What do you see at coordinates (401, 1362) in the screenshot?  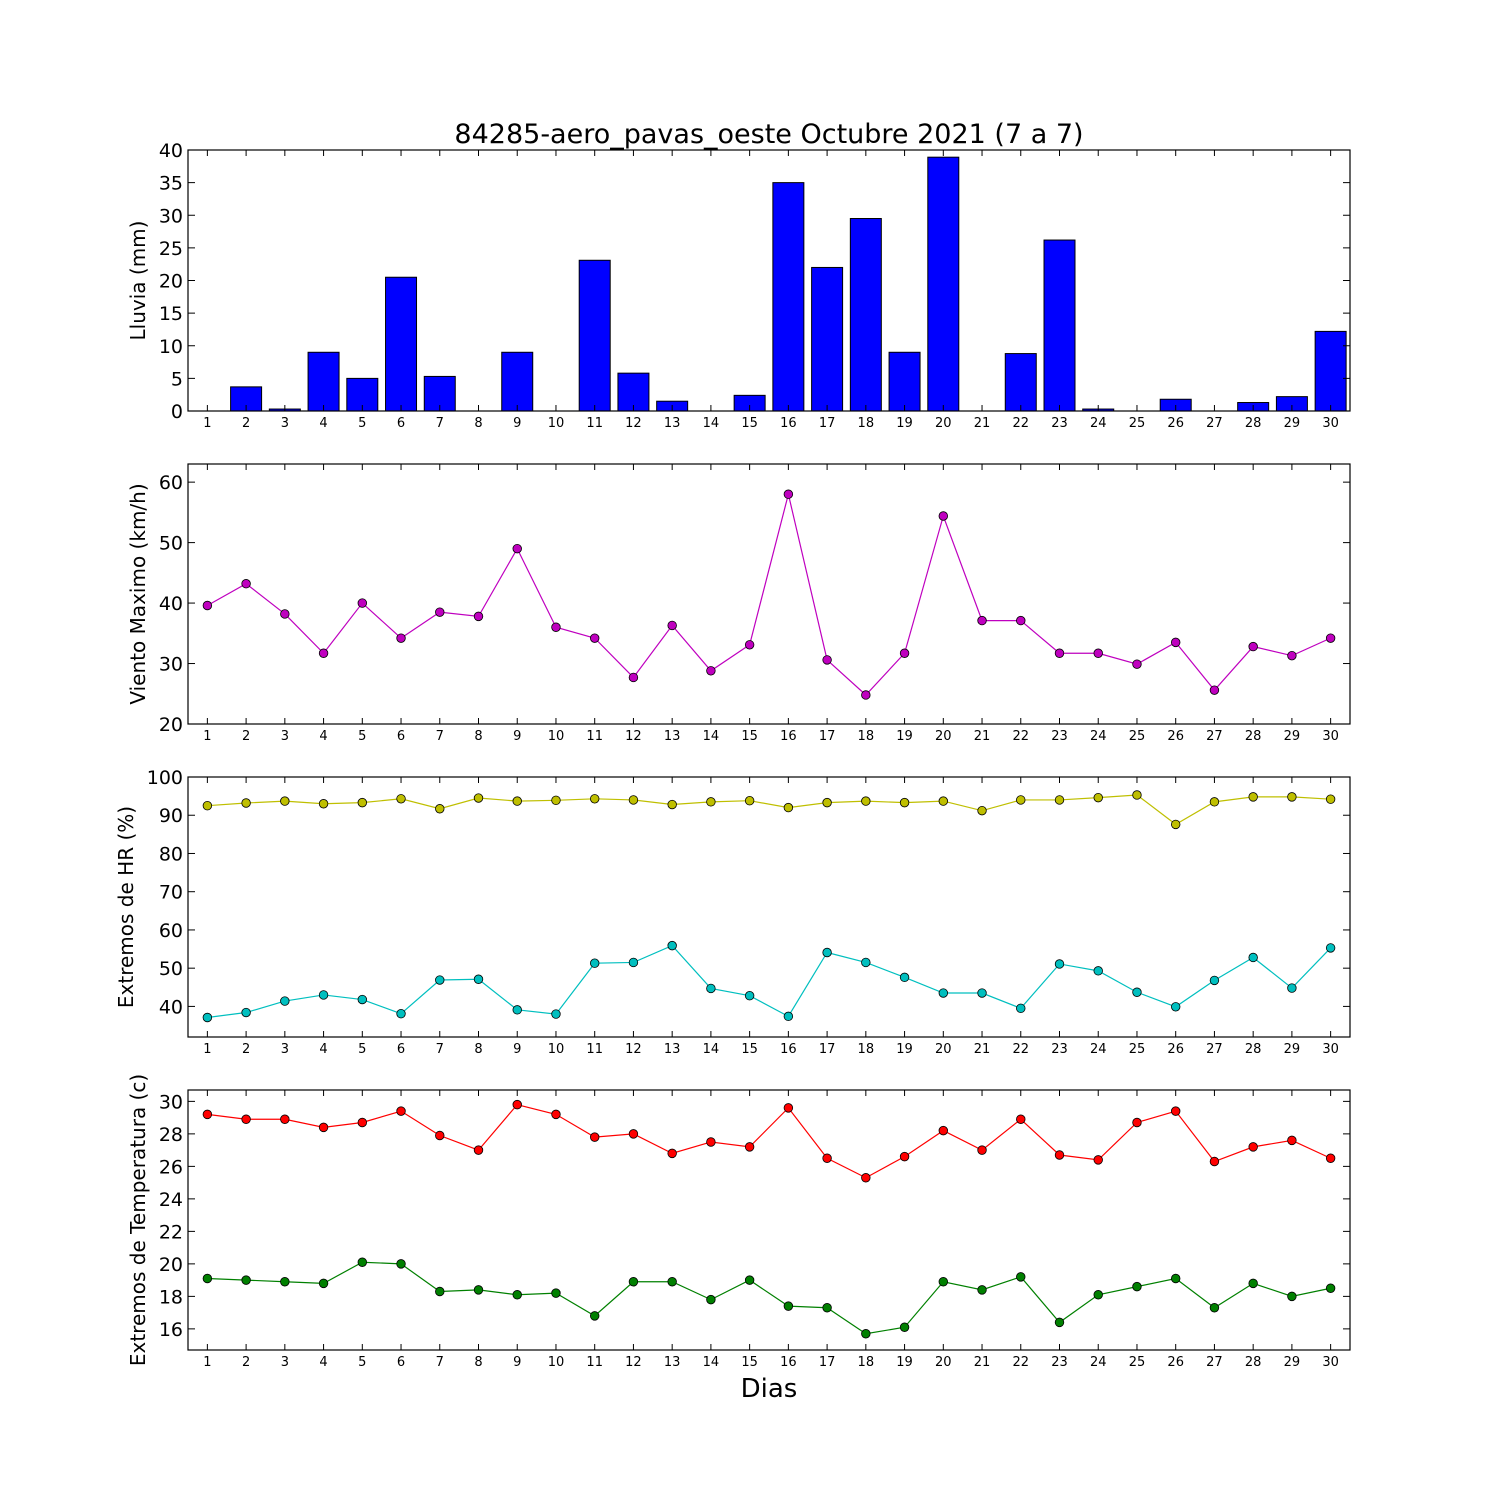 I see `x-tick-label: 6` at bounding box center [401, 1362].